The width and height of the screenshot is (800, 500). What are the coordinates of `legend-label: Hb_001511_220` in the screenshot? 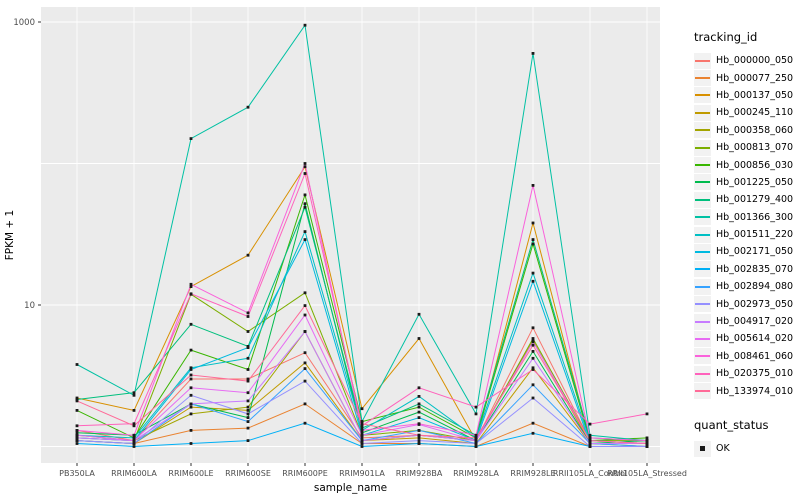 It's located at (755, 235).